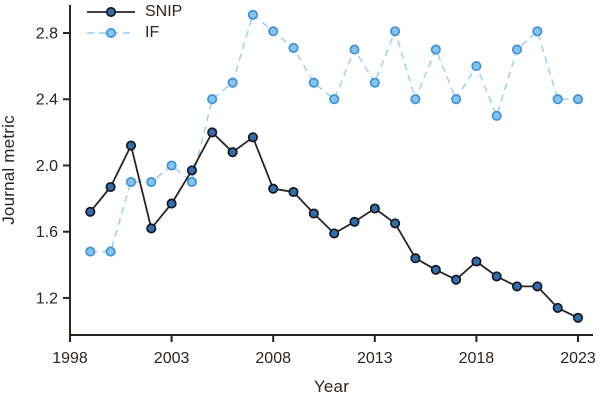 The width and height of the screenshot is (600, 400). Describe the element at coordinates (47, 34) in the screenshot. I see `y-tick-label: 2.8` at that location.